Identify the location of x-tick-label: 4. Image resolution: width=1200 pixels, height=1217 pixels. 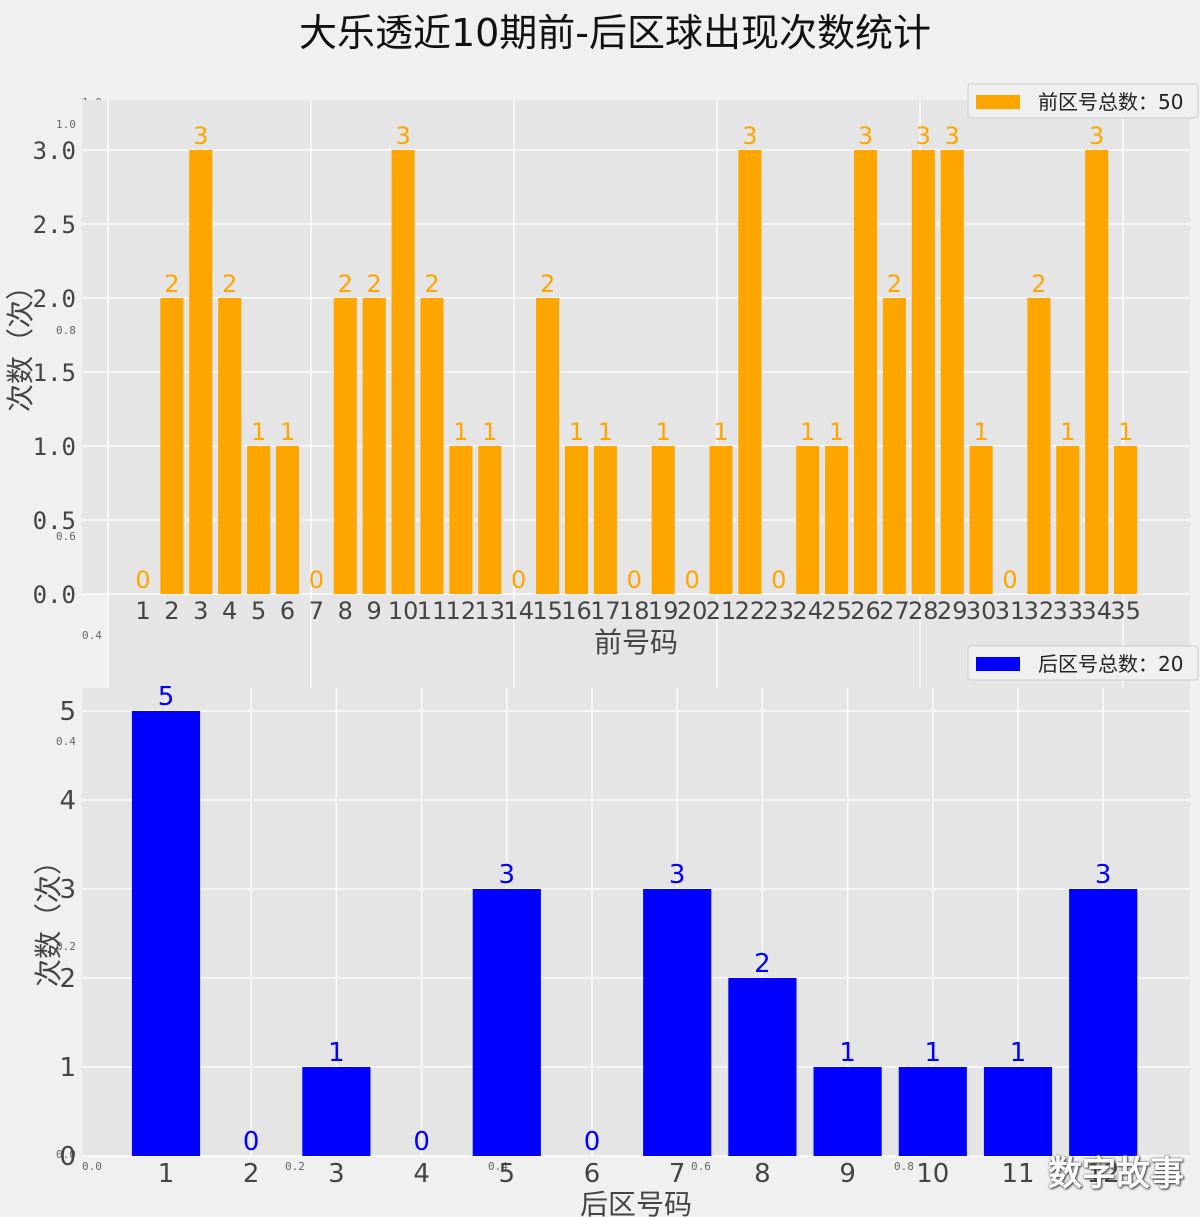
(421, 1174).